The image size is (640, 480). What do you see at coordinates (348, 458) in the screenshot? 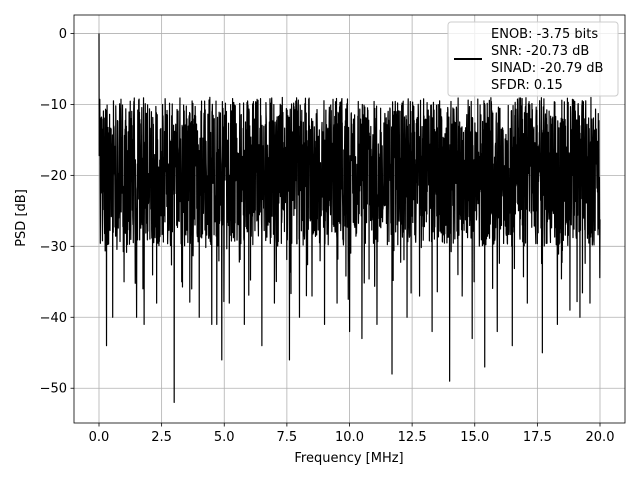
I see `x-axis-label: Frequency [MHz]` at bounding box center [348, 458].